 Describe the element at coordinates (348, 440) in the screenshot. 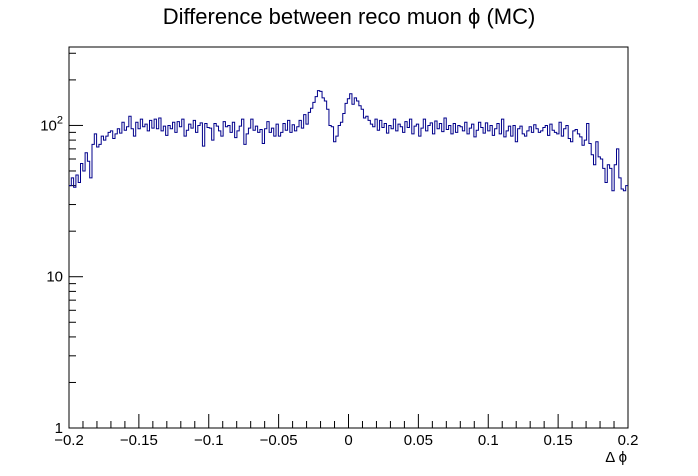

I see `x-tick-label: 0` at that location.